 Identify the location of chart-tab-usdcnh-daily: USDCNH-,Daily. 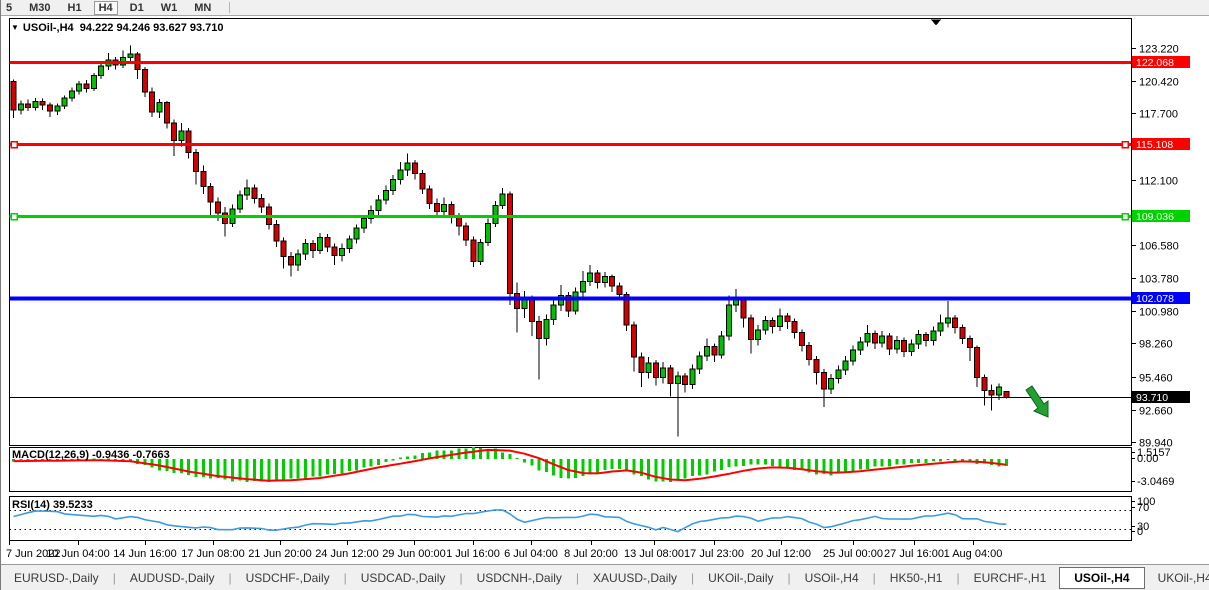
(519, 577).